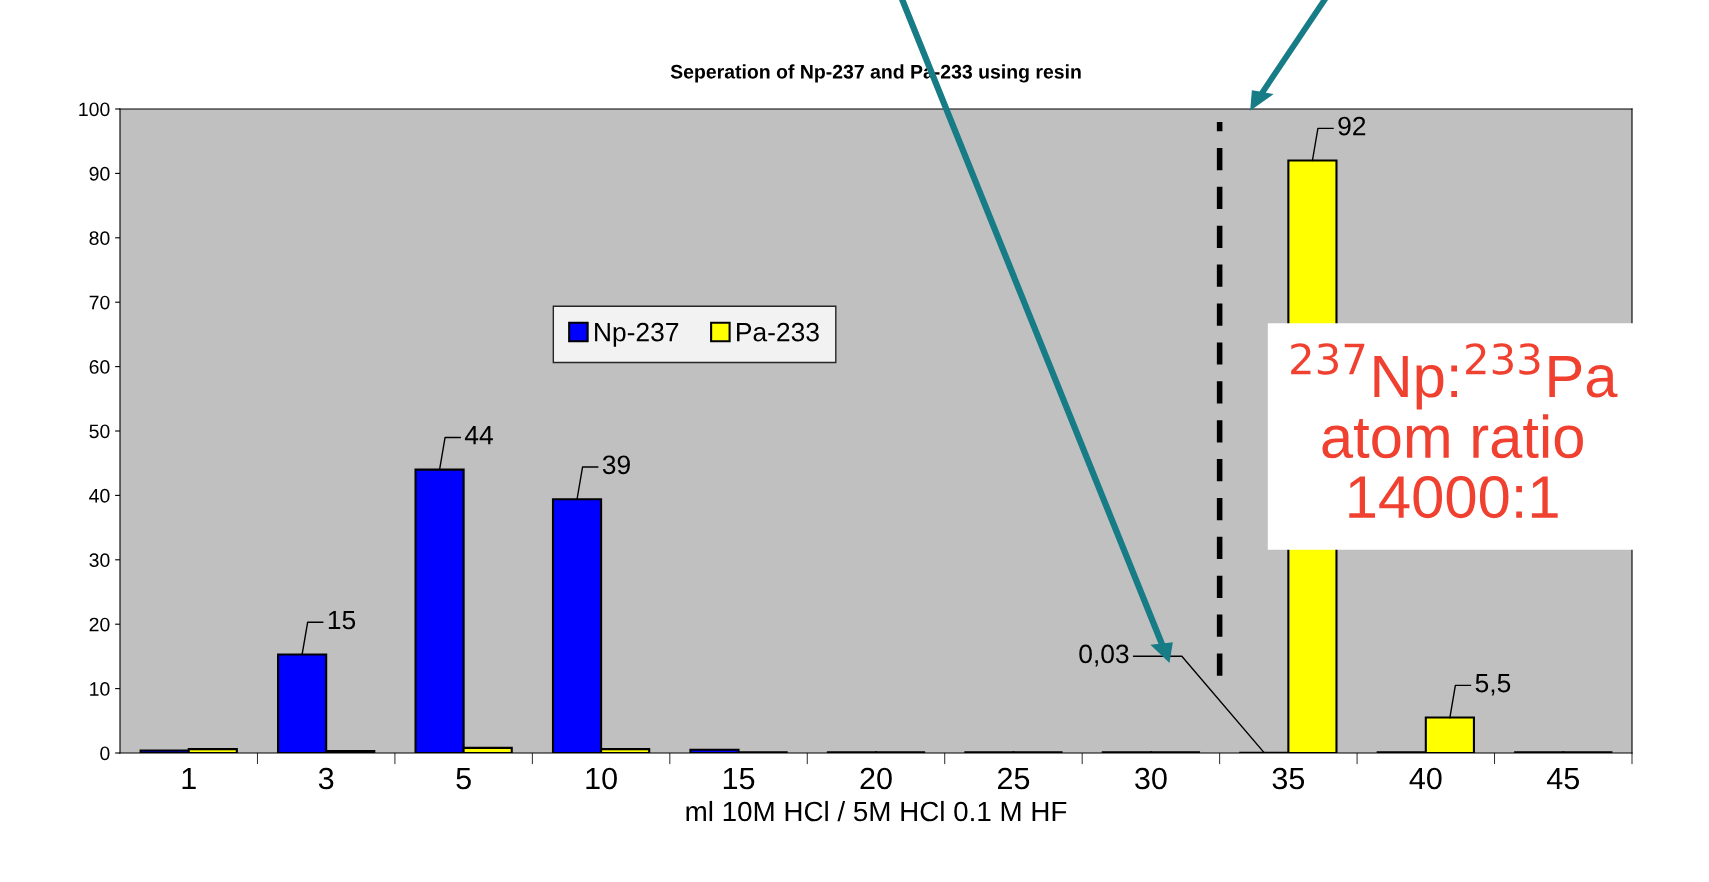  Describe the element at coordinates (105, 753) in the screenshot. I see `y-tick-label: 0` at that location.